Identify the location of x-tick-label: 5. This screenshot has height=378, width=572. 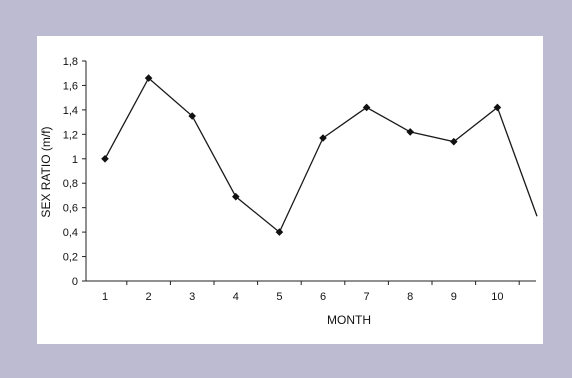
(279, 297).